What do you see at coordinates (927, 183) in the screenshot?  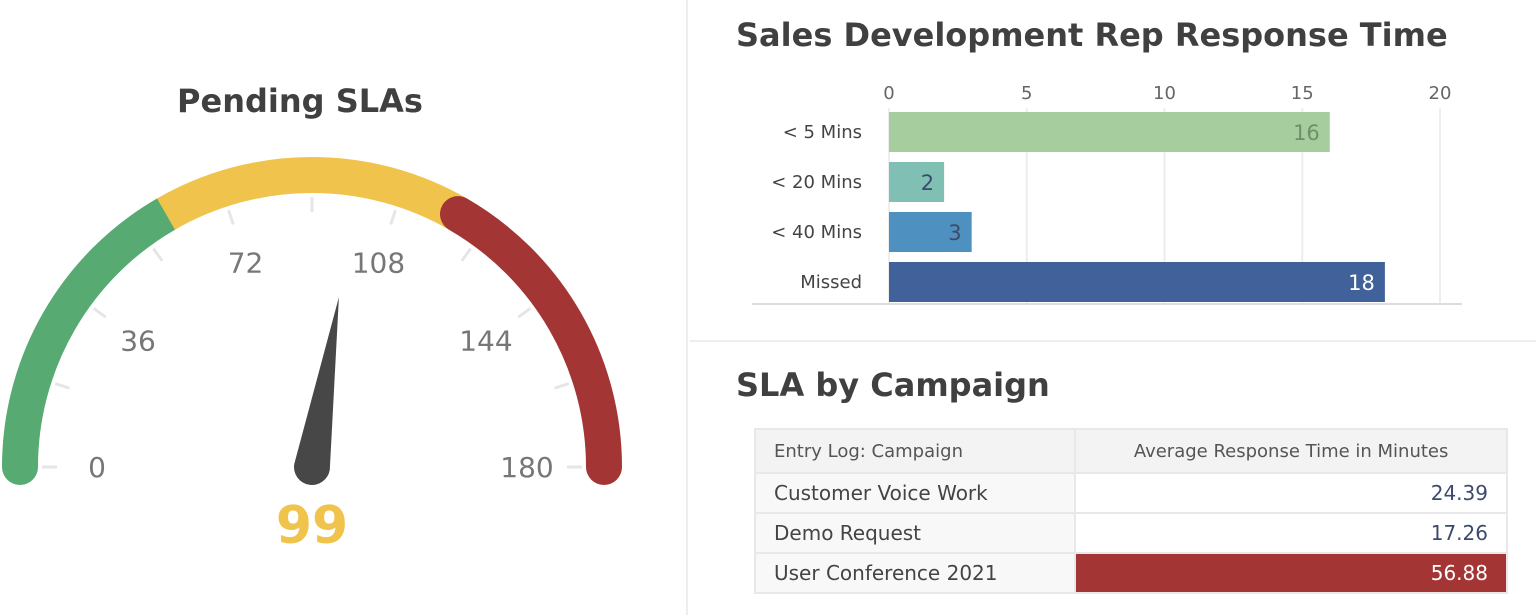 I see `data-label: 2` at bounding box center [927, 183].